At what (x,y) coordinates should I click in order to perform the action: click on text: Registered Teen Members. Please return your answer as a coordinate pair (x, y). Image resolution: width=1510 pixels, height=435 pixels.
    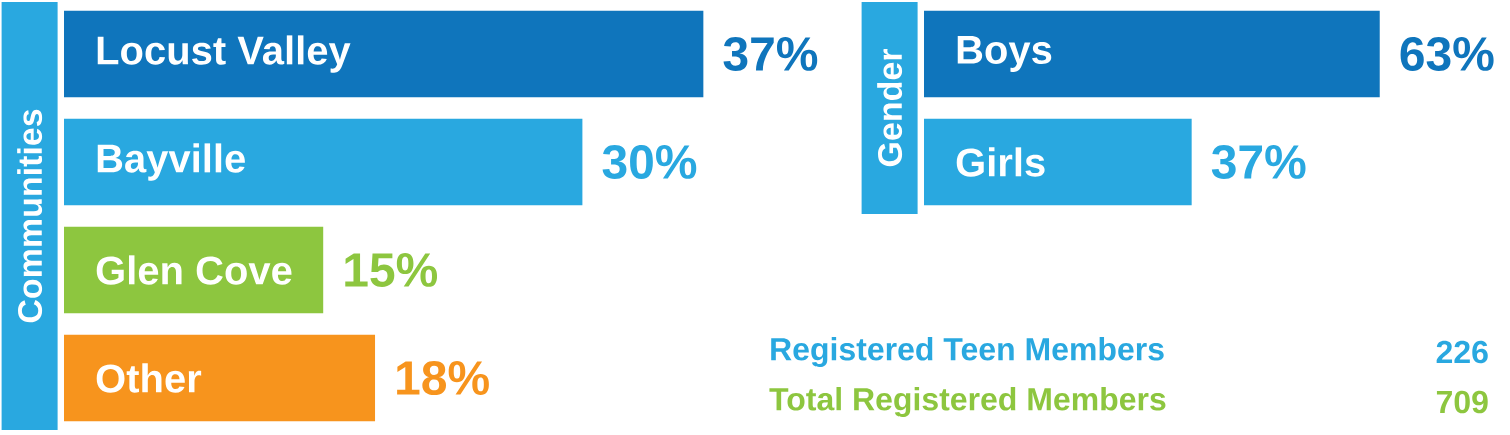
    Looking at the image, I should click on (967, 352).